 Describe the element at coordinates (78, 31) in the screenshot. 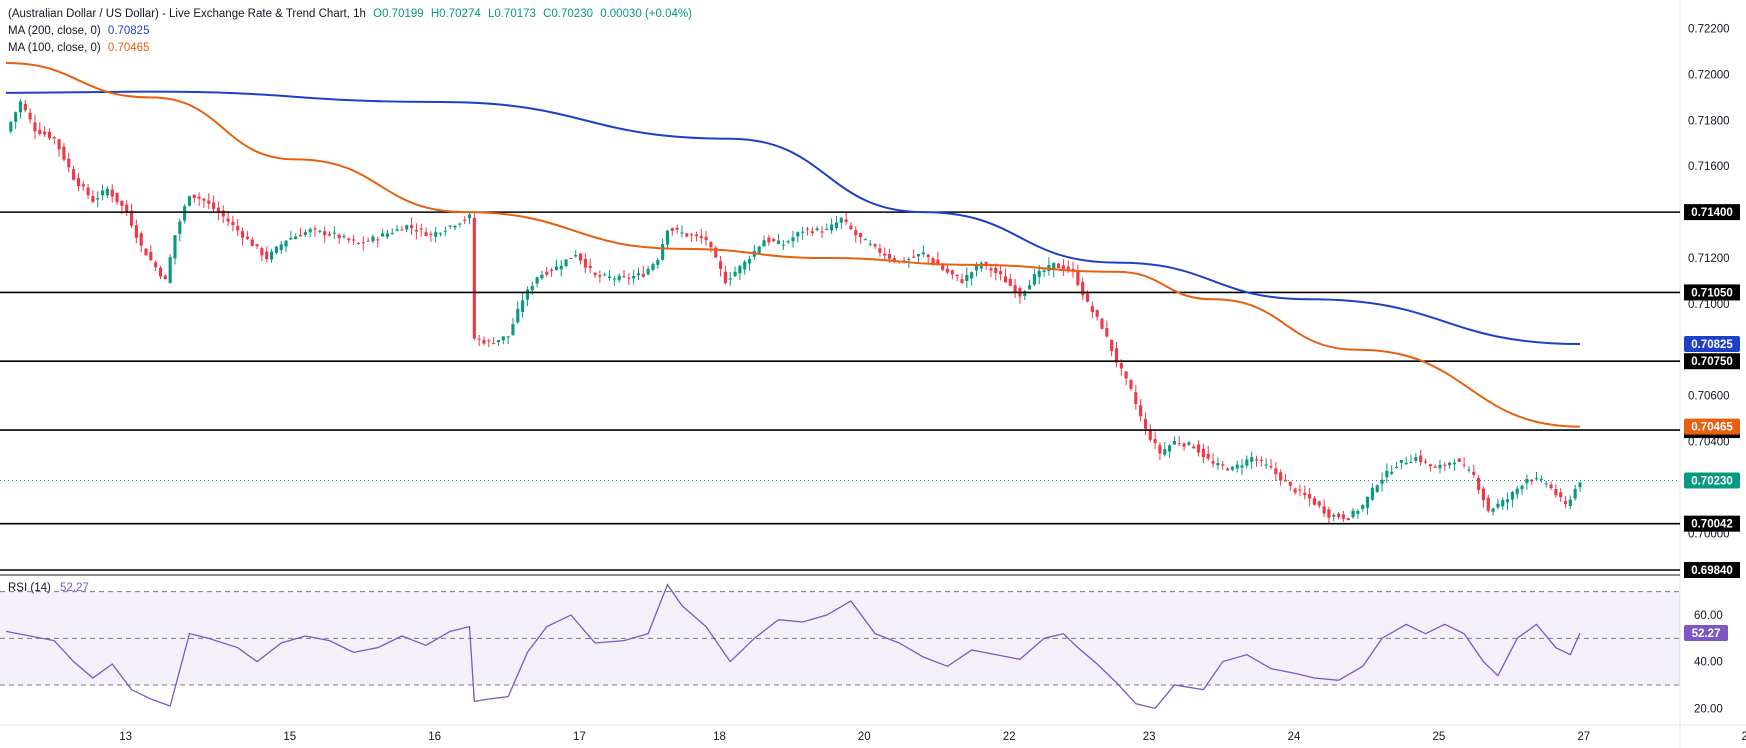

I see `ma200-legend: MA (200, close, 0) 0.70825` at that location.